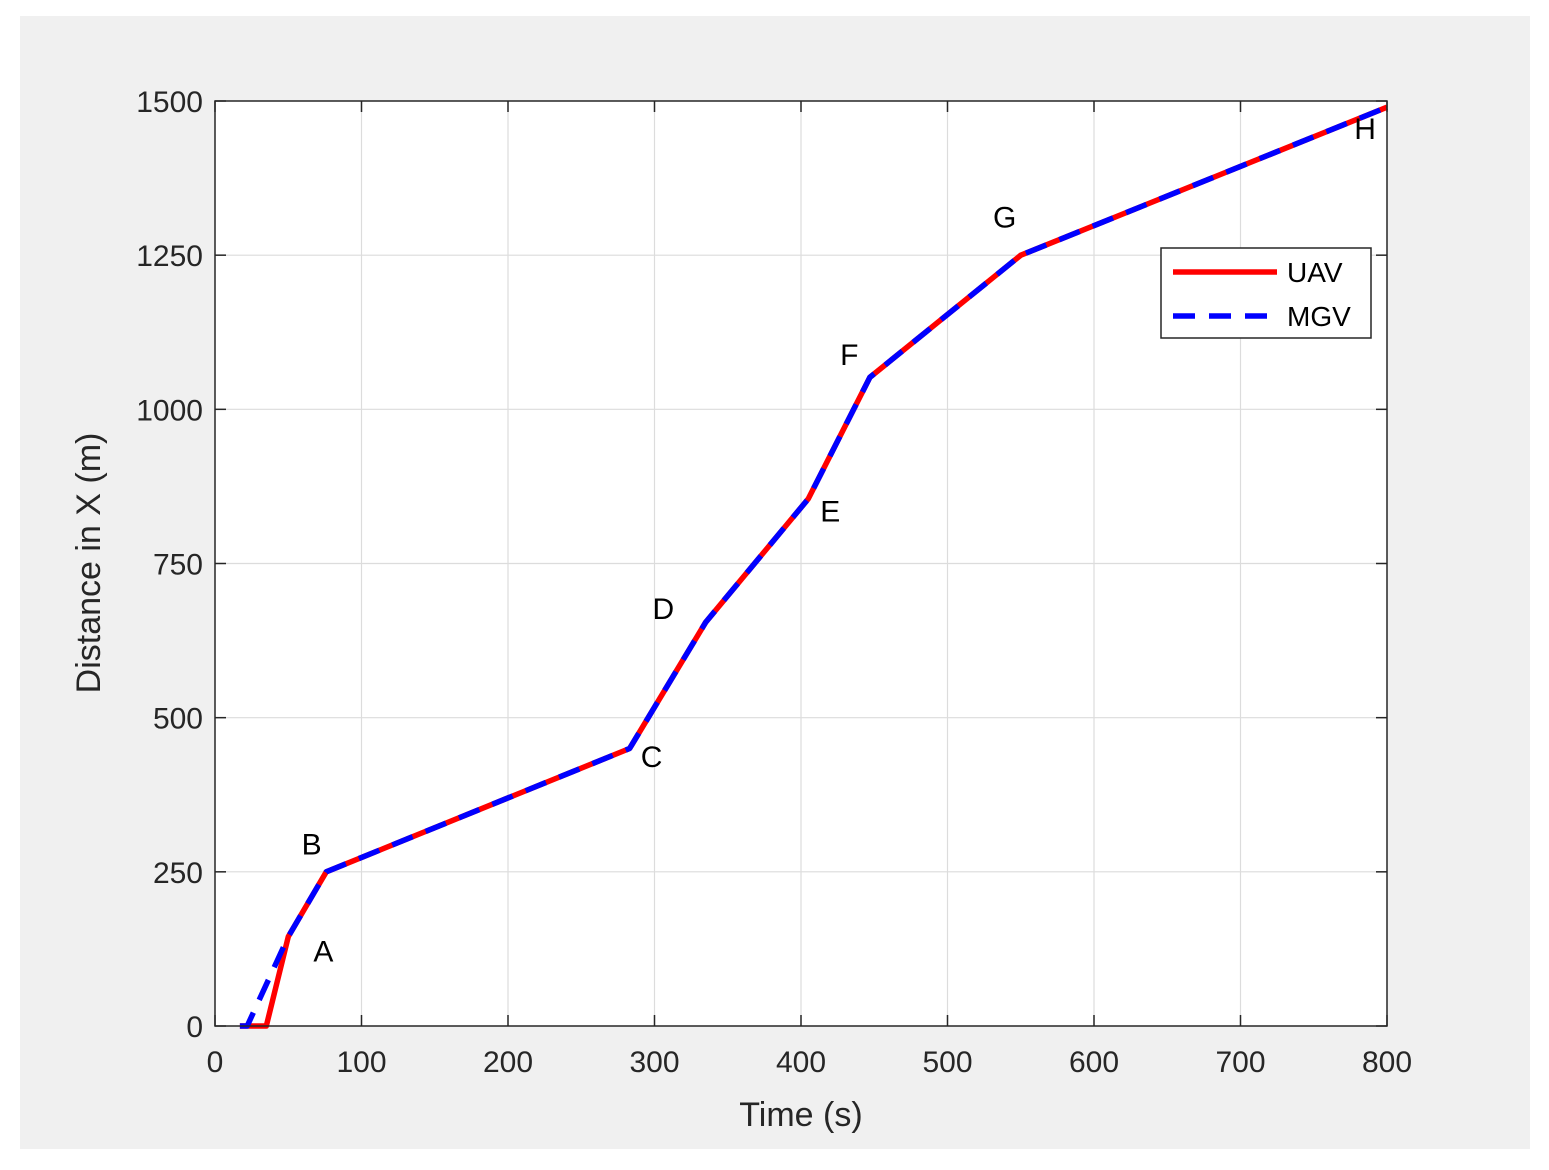 This screenshot has height=1170, width=1549. What do you see at coordinates (323, 951) in the screenshot?
I see `annotation-label: A` at bounding box center [323, 951].